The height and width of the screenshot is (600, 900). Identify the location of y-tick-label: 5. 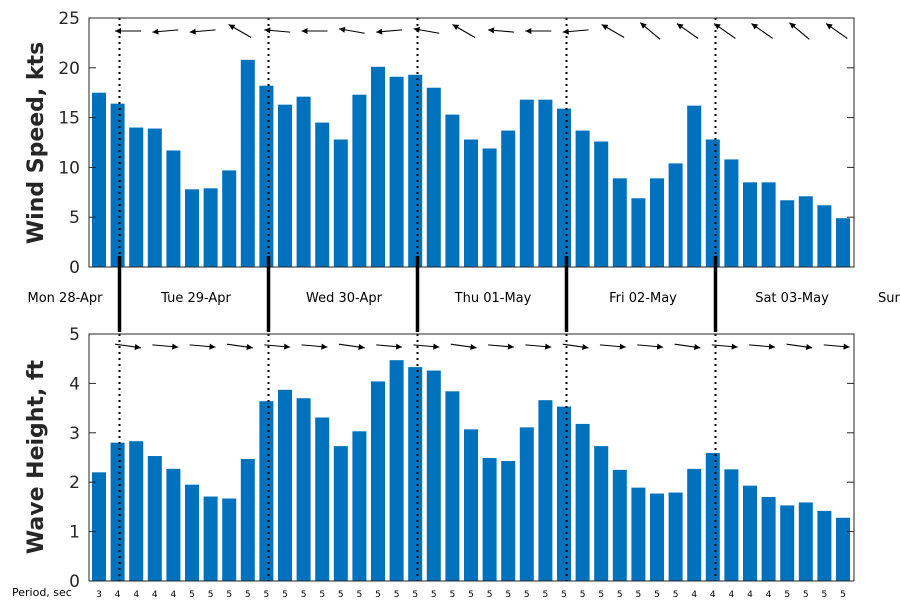
(74, 335).